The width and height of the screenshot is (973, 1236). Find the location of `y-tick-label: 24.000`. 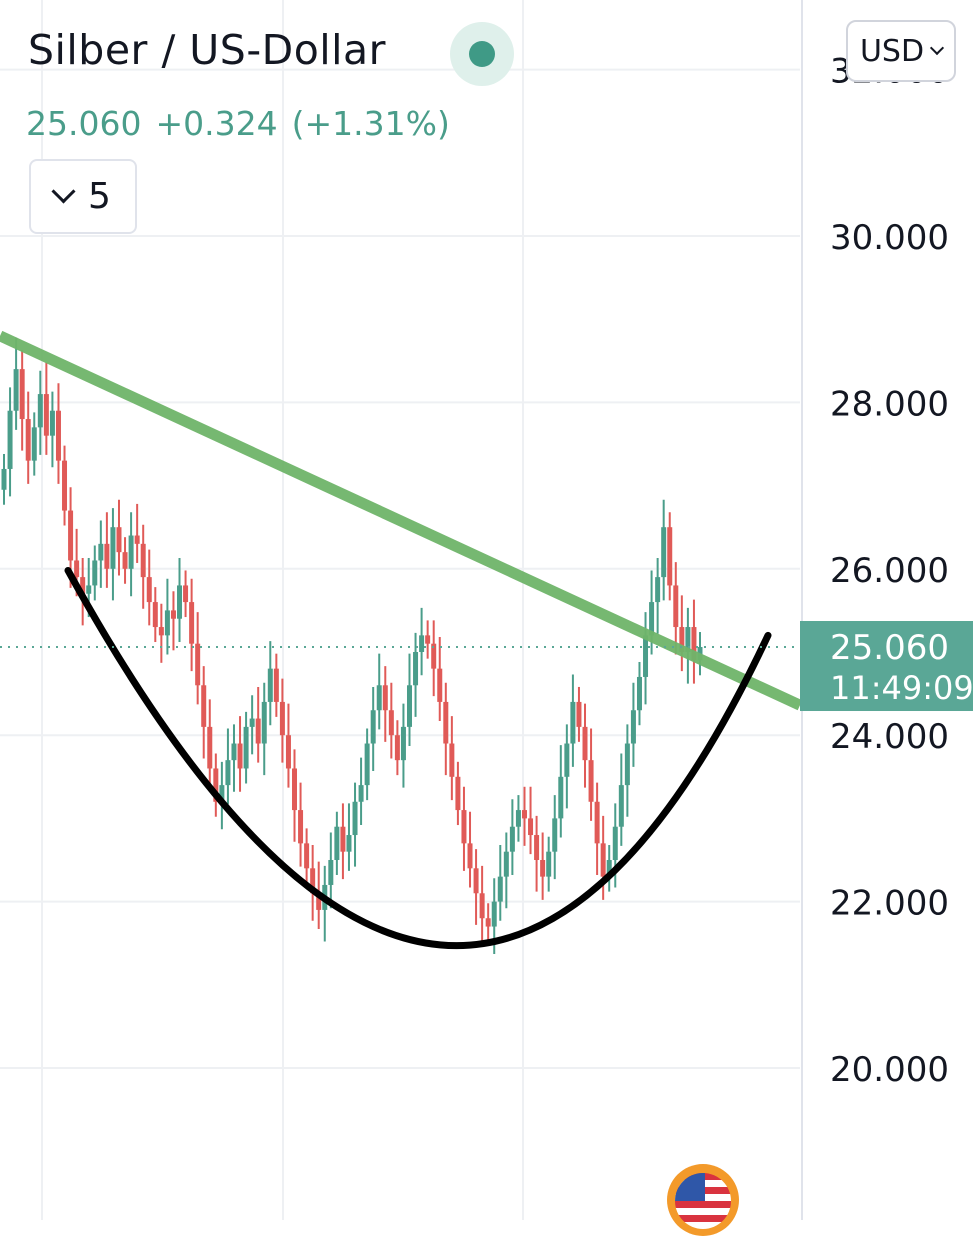

y-tick-label: 24.000 is located at coordinates (889, 737).